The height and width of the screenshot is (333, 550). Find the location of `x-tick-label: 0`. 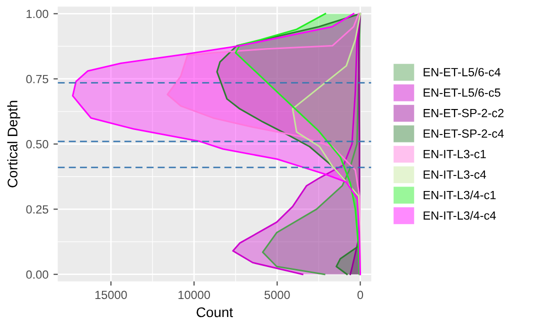

x-tick-label: 0 is located at coordinates (360, 295).